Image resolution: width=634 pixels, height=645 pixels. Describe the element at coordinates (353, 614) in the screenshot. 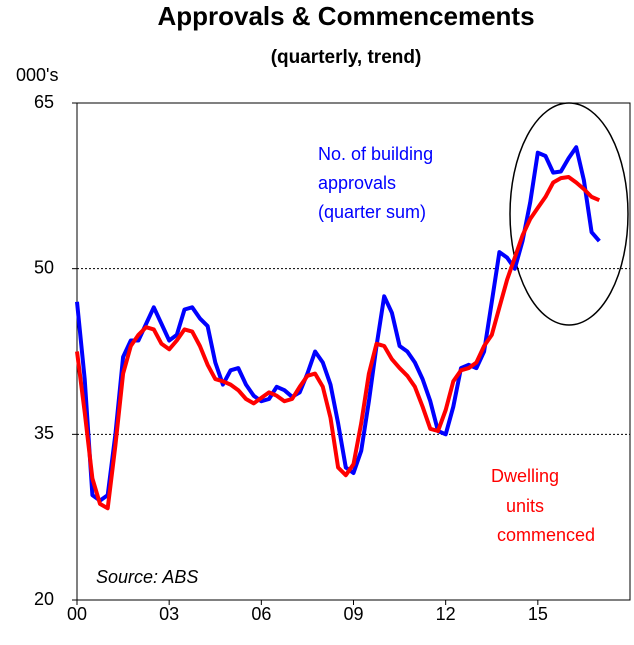

I see `x-tick-label: 09` at that location.